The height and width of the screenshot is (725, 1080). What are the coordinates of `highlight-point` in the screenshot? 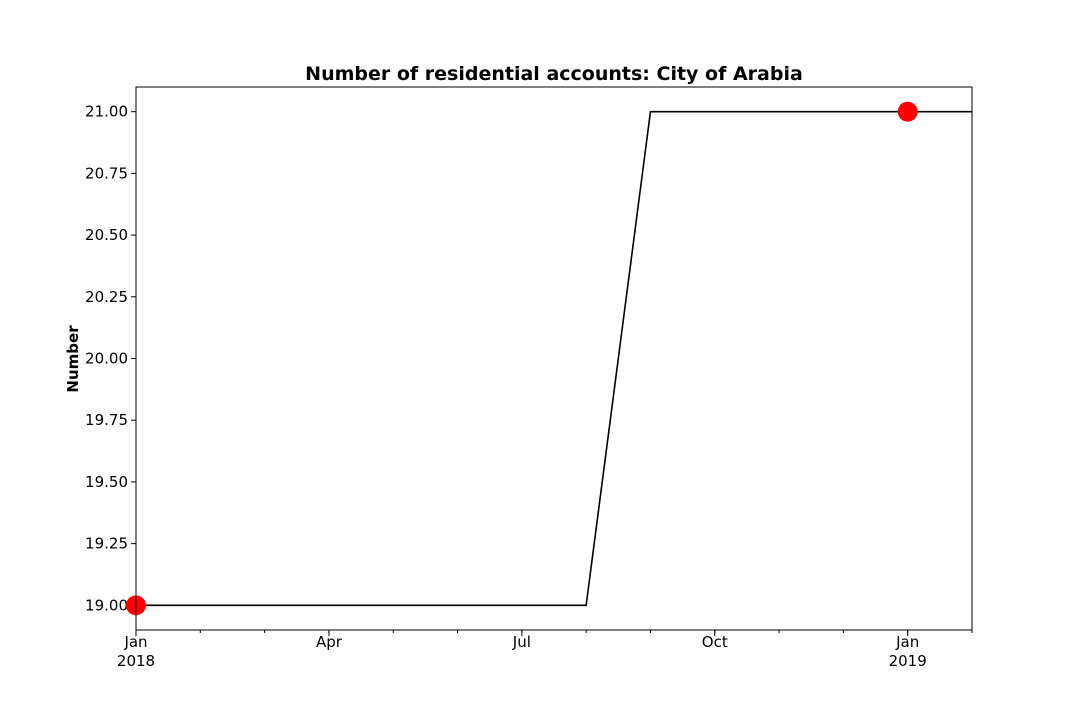 It's located at (907, 111).